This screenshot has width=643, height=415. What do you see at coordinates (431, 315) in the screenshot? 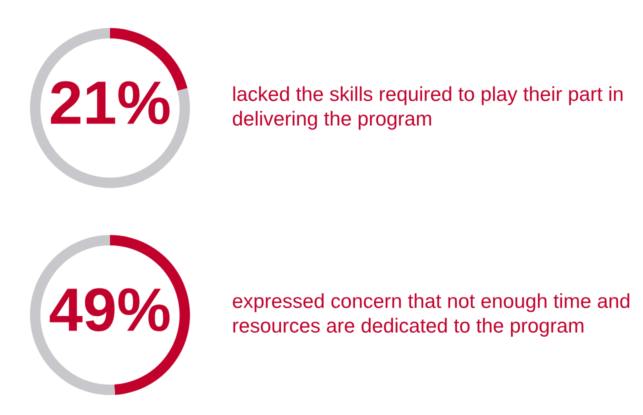
I see `text: expressed concern that not enough time and resources are dedicated to the program` at bounding box center [431, 315].